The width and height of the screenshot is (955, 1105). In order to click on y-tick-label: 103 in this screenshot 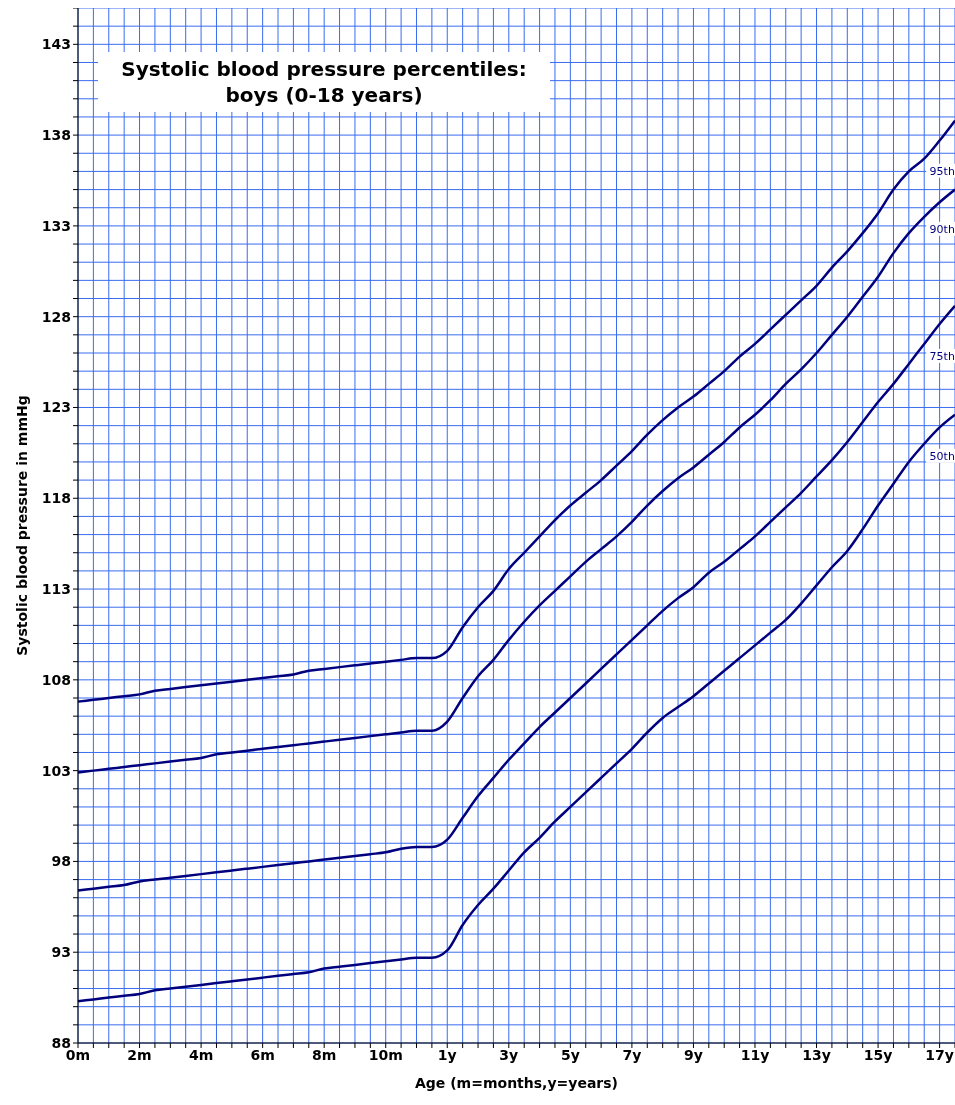, I will do `click(56, 770)`.